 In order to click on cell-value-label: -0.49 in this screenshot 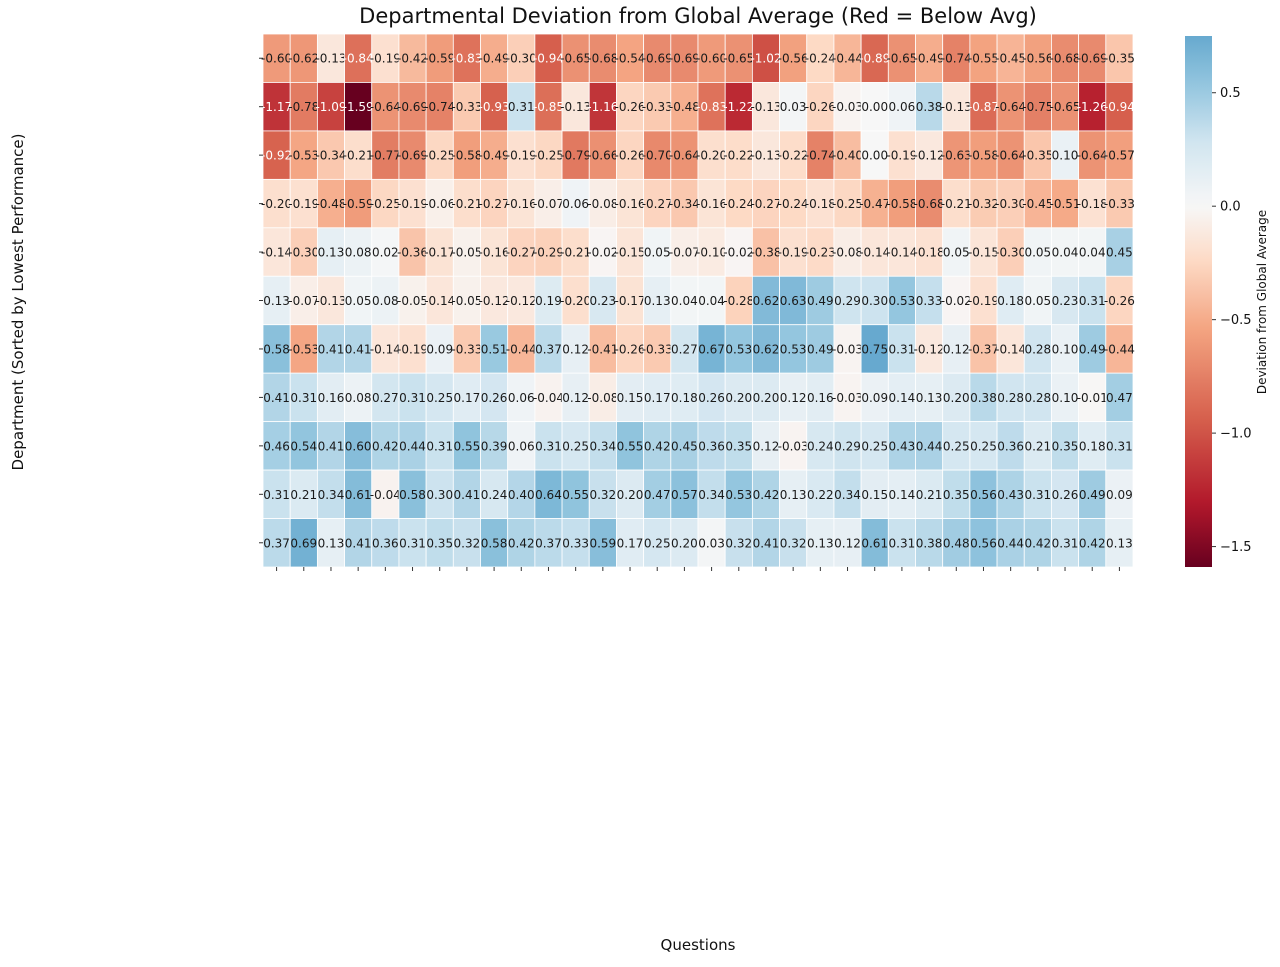, I will do `click(929, 59)`.